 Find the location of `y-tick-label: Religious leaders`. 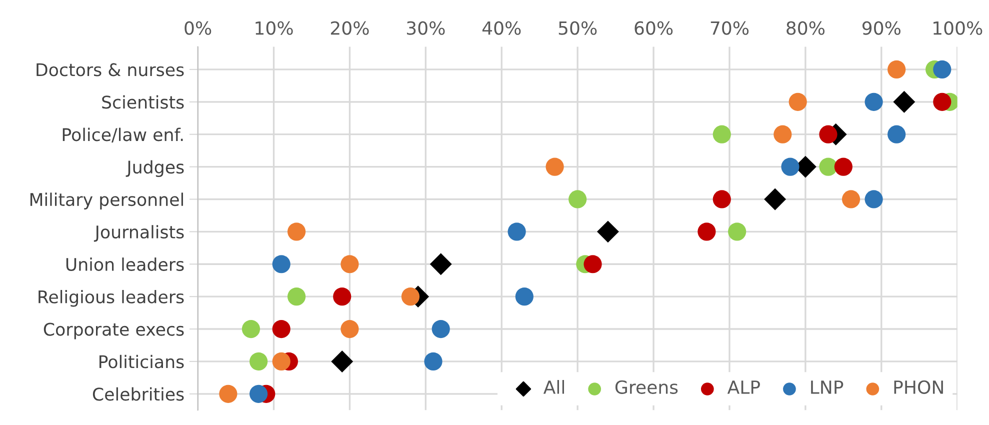

y-tick-label: Religious leaders is located at coordinates (111, 298).